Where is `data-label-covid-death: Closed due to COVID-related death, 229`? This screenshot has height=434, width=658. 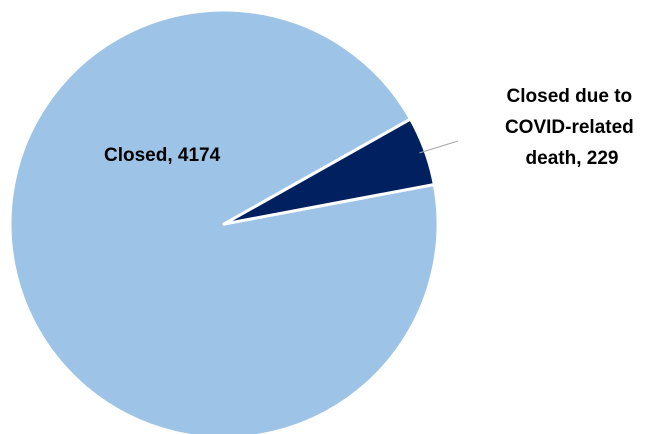 data-label-covid-death: Closed due to COVID-related death, 229 is located at coordinates (572, 127).